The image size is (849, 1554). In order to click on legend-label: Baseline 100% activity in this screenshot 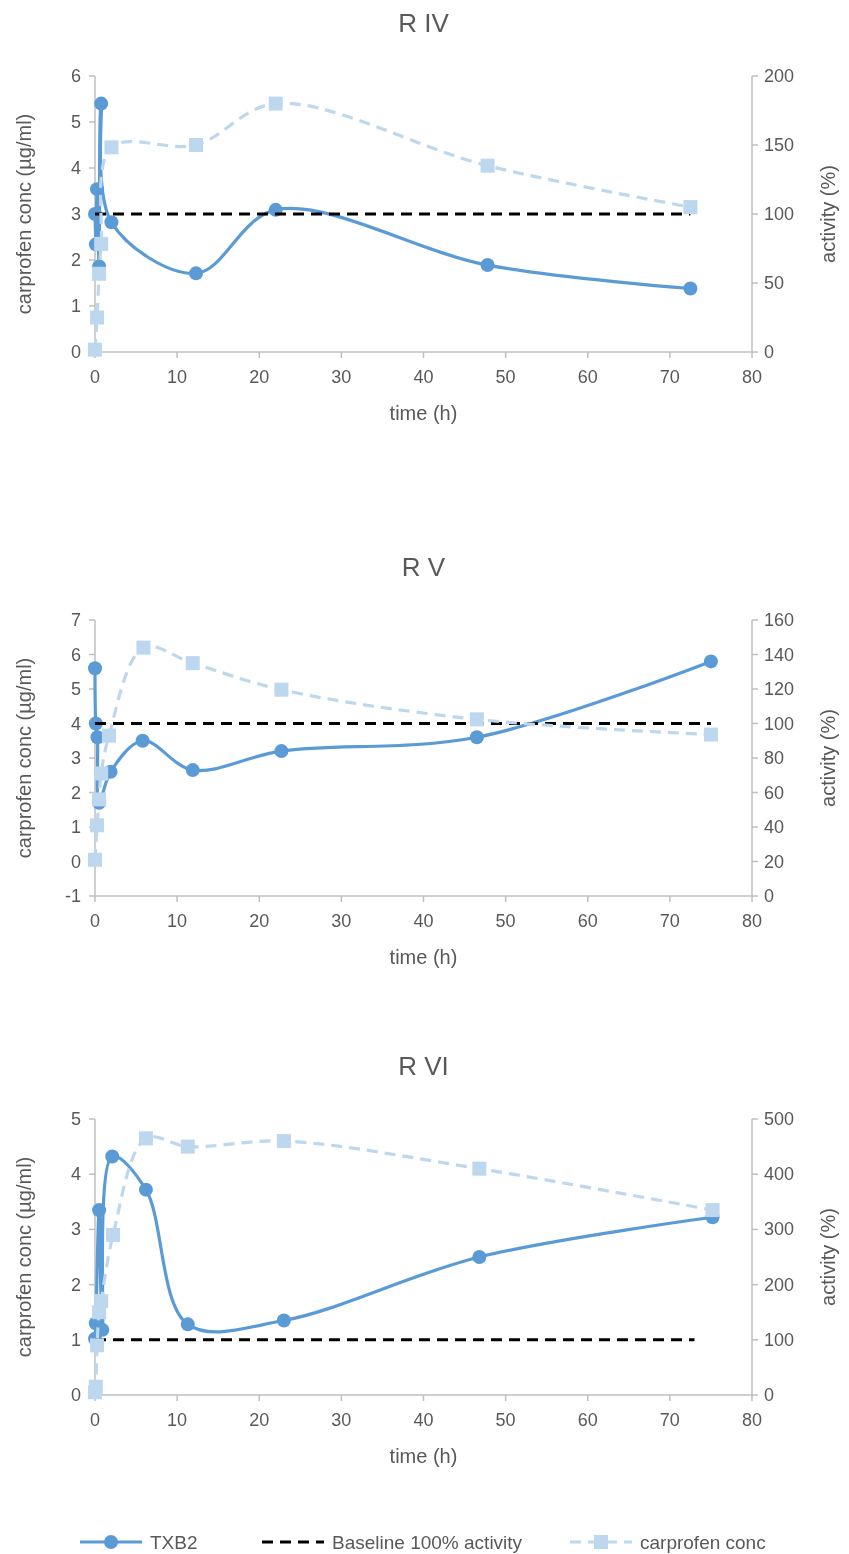, I will do `click(427, 1542)`.